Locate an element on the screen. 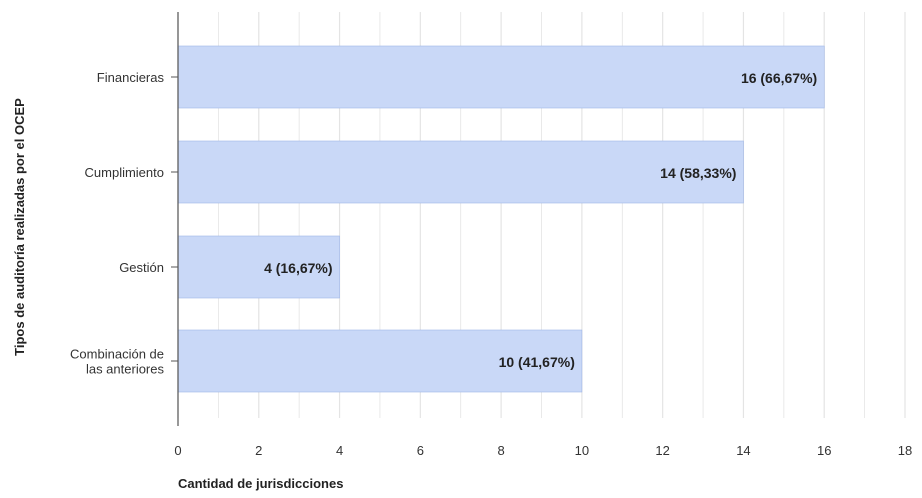 The height and width of the screenshot is (498, 922). category-label-line: Combinación de is located at coordinates (117, 354).